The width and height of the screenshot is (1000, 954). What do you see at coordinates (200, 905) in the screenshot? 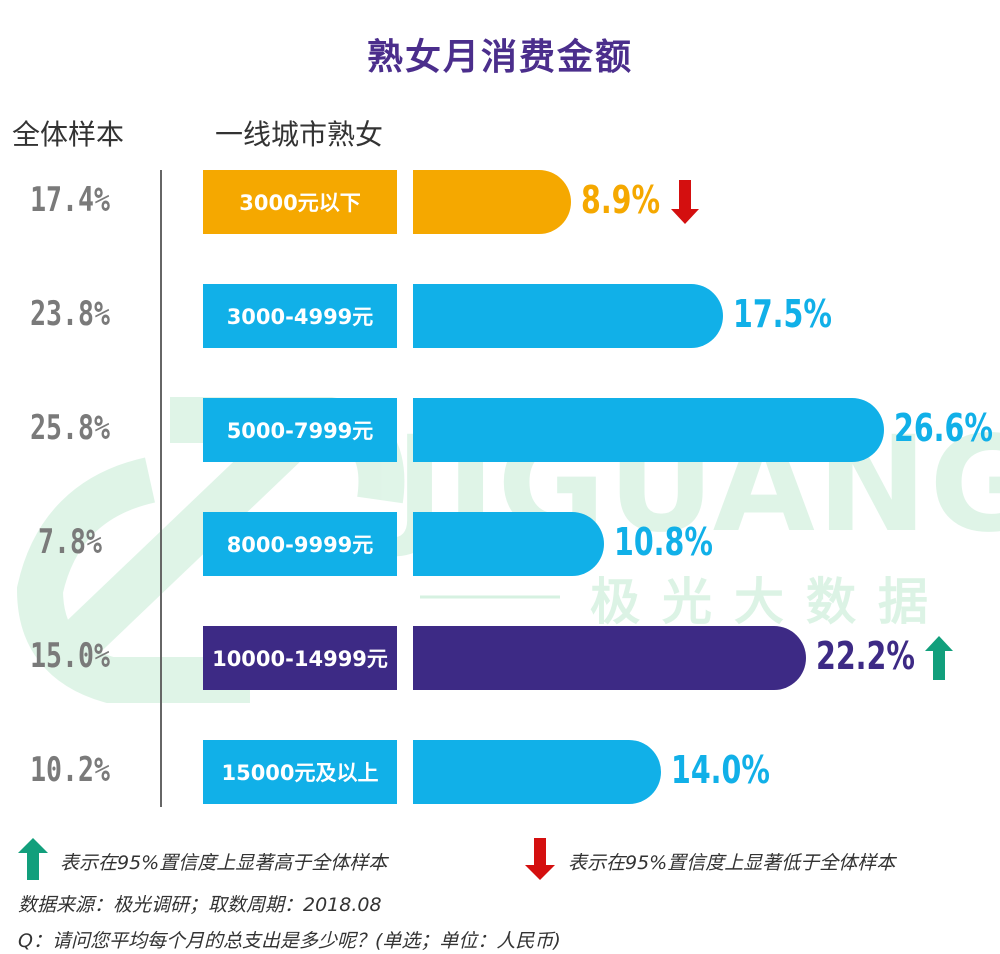
I see `data-source: 数据来源：极光调研；取数周期：2018.08` at bounding box center [200, 905].